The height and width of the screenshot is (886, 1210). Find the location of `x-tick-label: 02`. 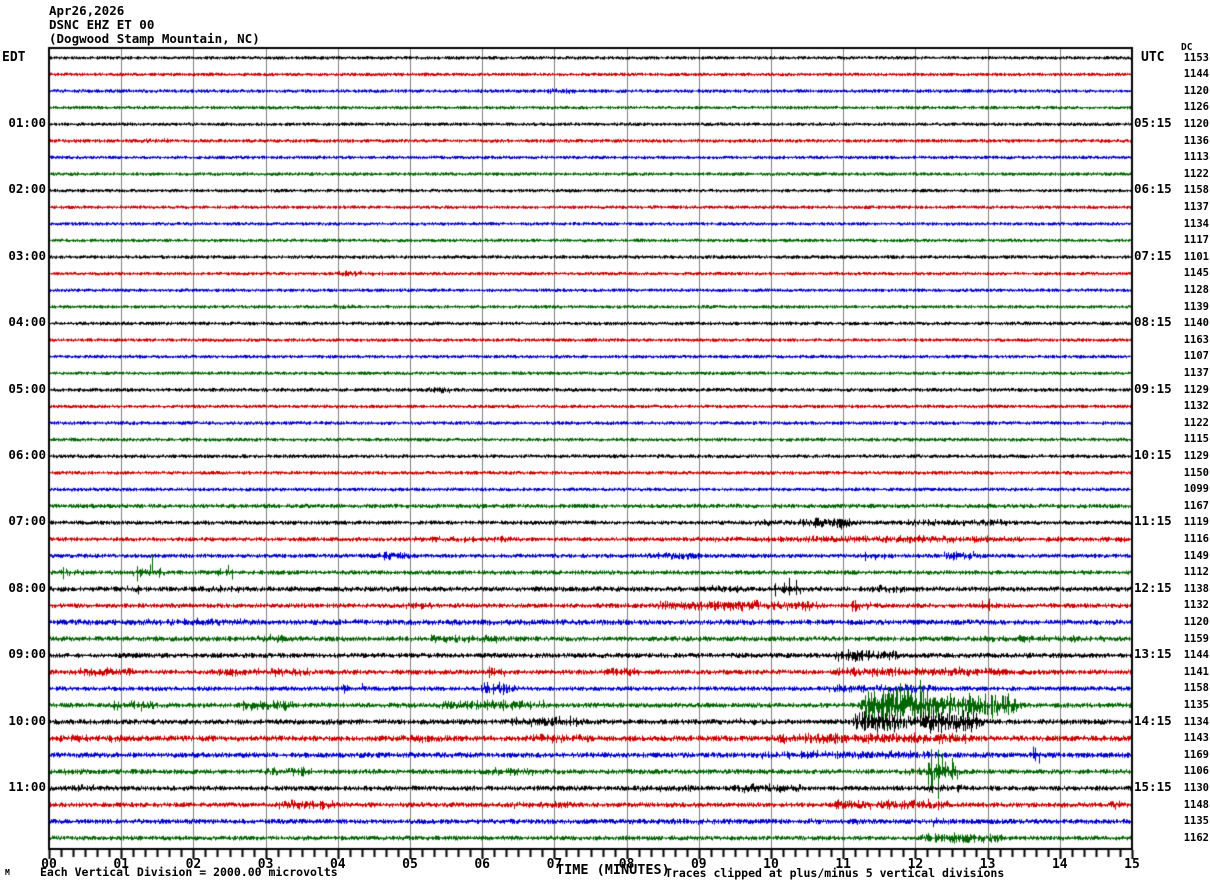

x-tick-label: 02 is located at coordinates (193, 864).